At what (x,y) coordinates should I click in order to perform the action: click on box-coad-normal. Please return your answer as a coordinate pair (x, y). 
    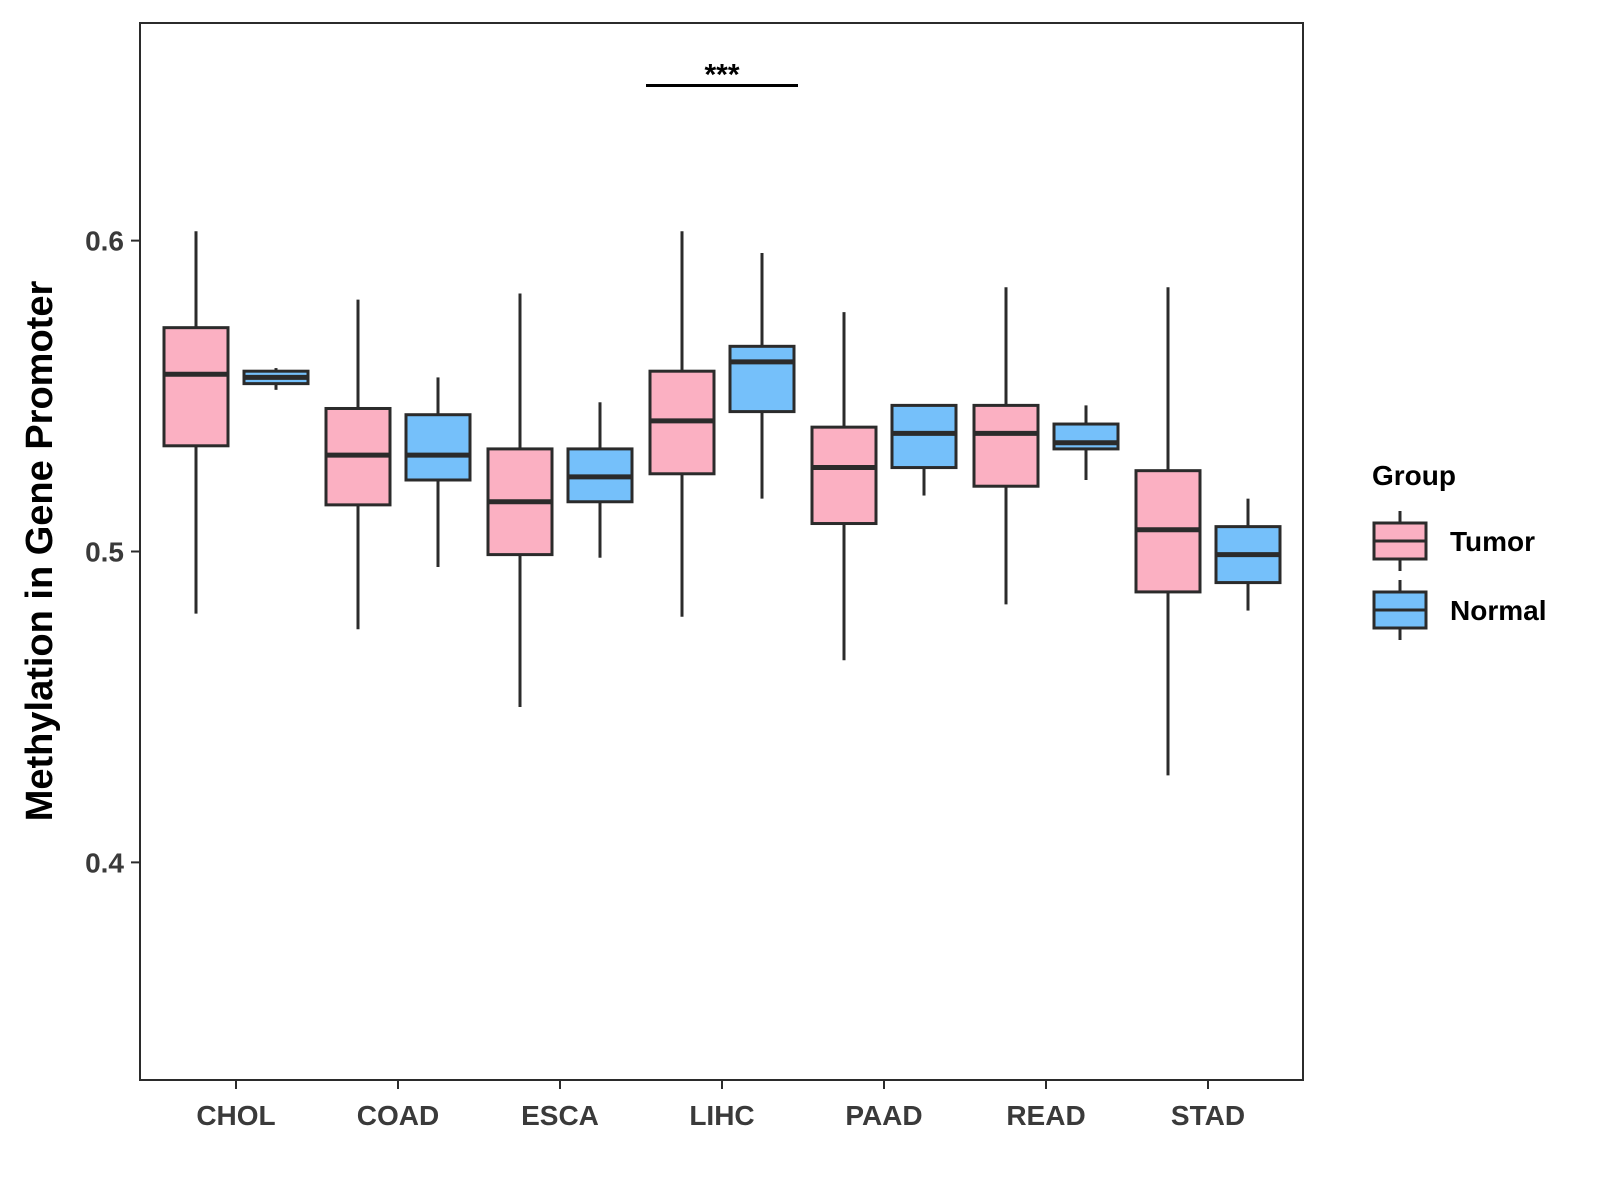
    Looking at the image, I should click on (438, 472).